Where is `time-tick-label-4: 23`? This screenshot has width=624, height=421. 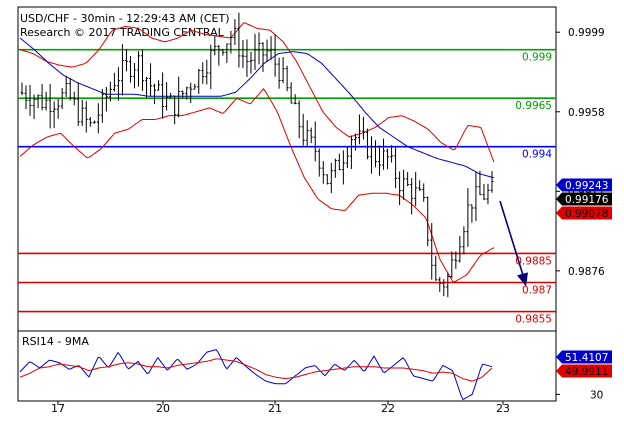 time-tick-label-4: 23 is located at coordinates (503, 408).